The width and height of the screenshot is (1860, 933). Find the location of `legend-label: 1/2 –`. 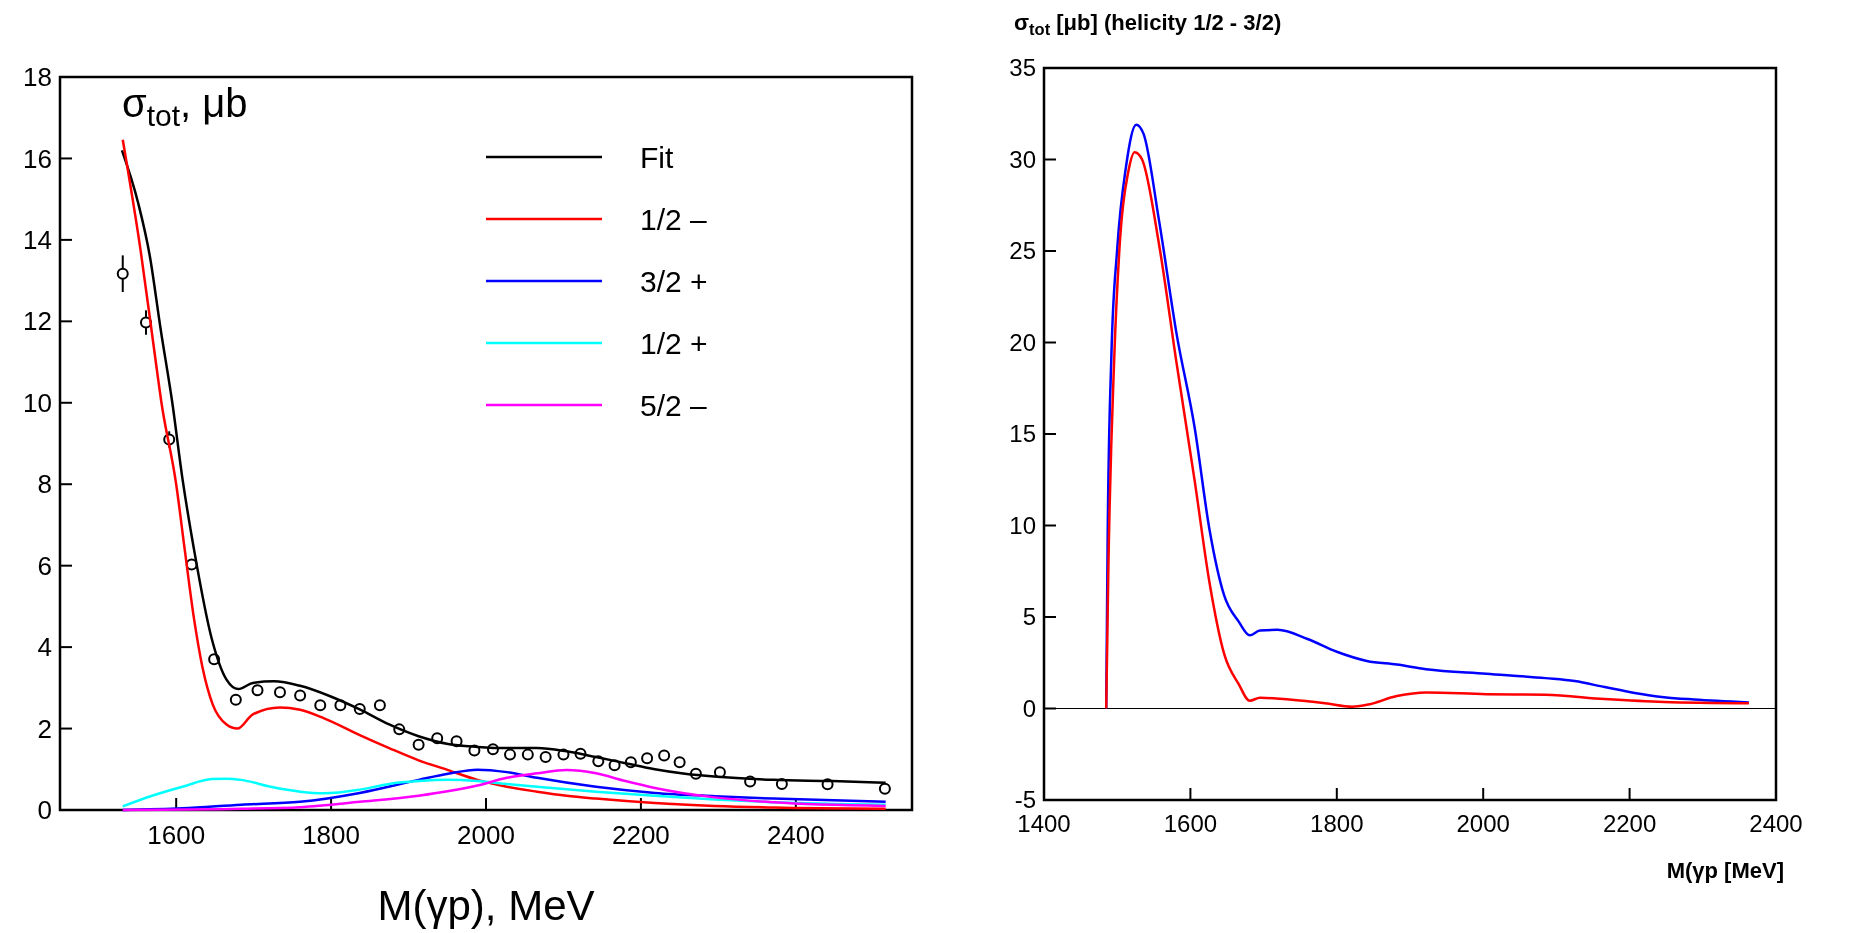

legend-label: 1/2 – is located at coordinates (674, 219).